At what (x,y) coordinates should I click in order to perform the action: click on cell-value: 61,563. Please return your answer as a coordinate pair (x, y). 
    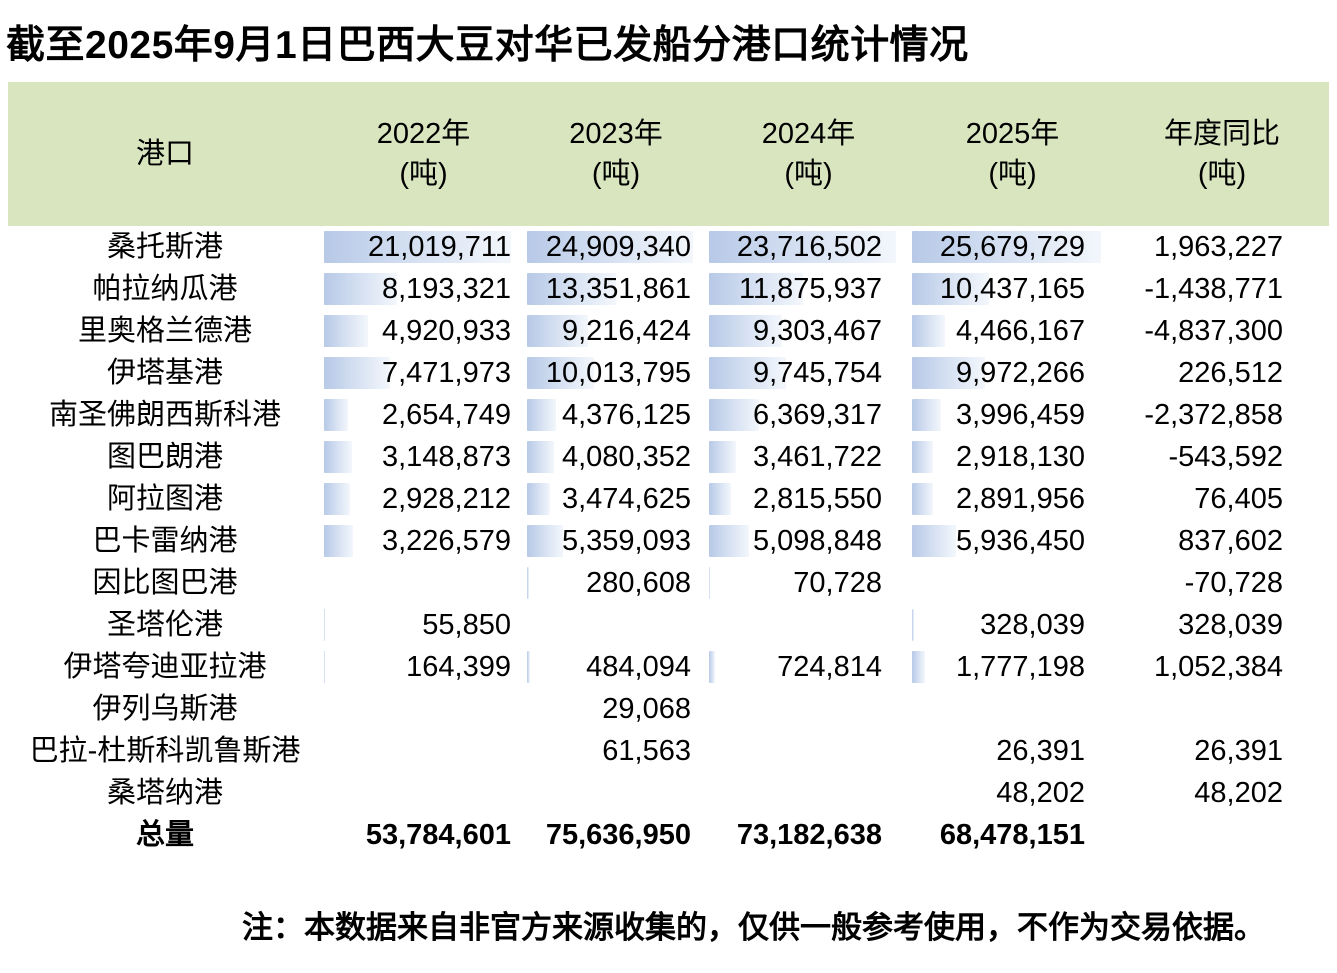
    Looking at the image, I should click on (646, 751).